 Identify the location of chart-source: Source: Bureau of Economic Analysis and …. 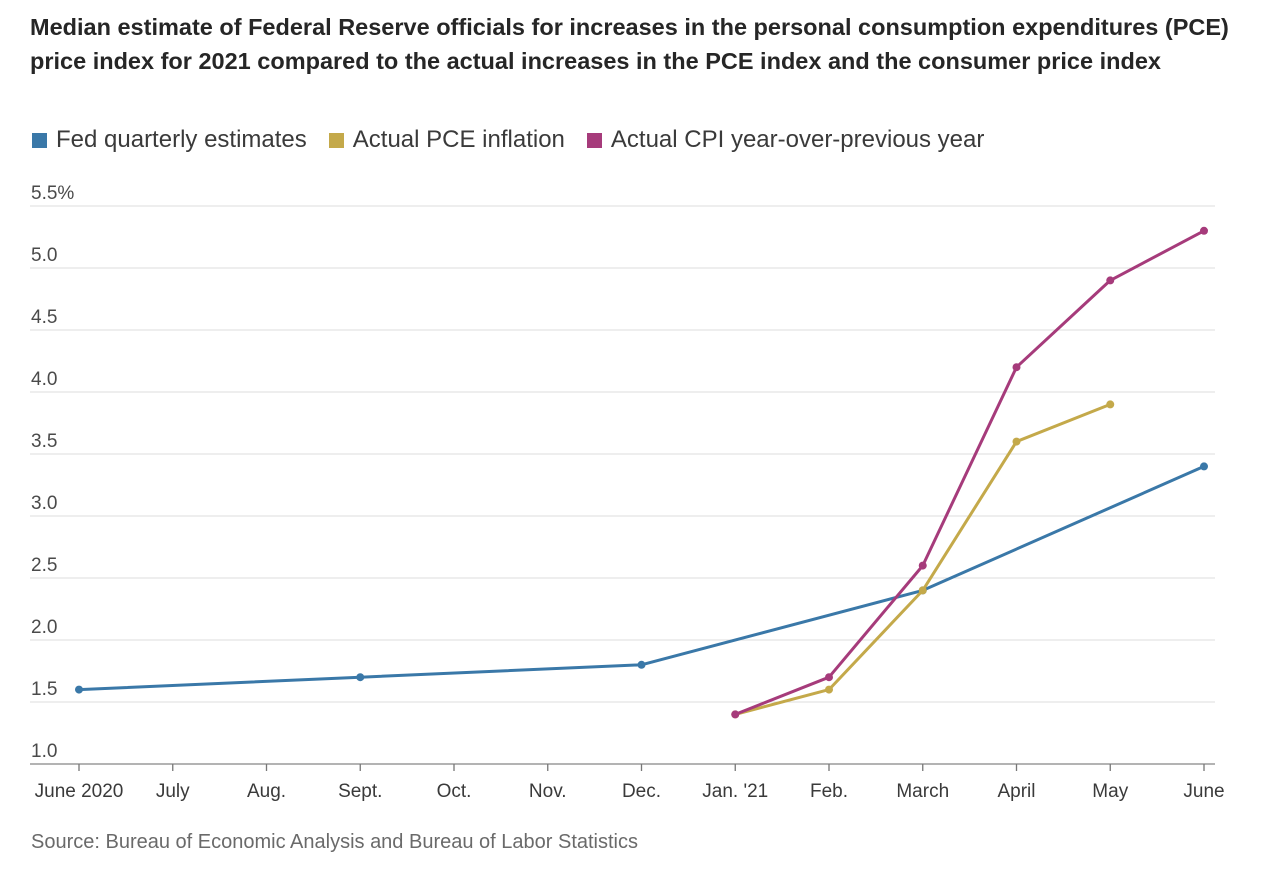
(335, 842).